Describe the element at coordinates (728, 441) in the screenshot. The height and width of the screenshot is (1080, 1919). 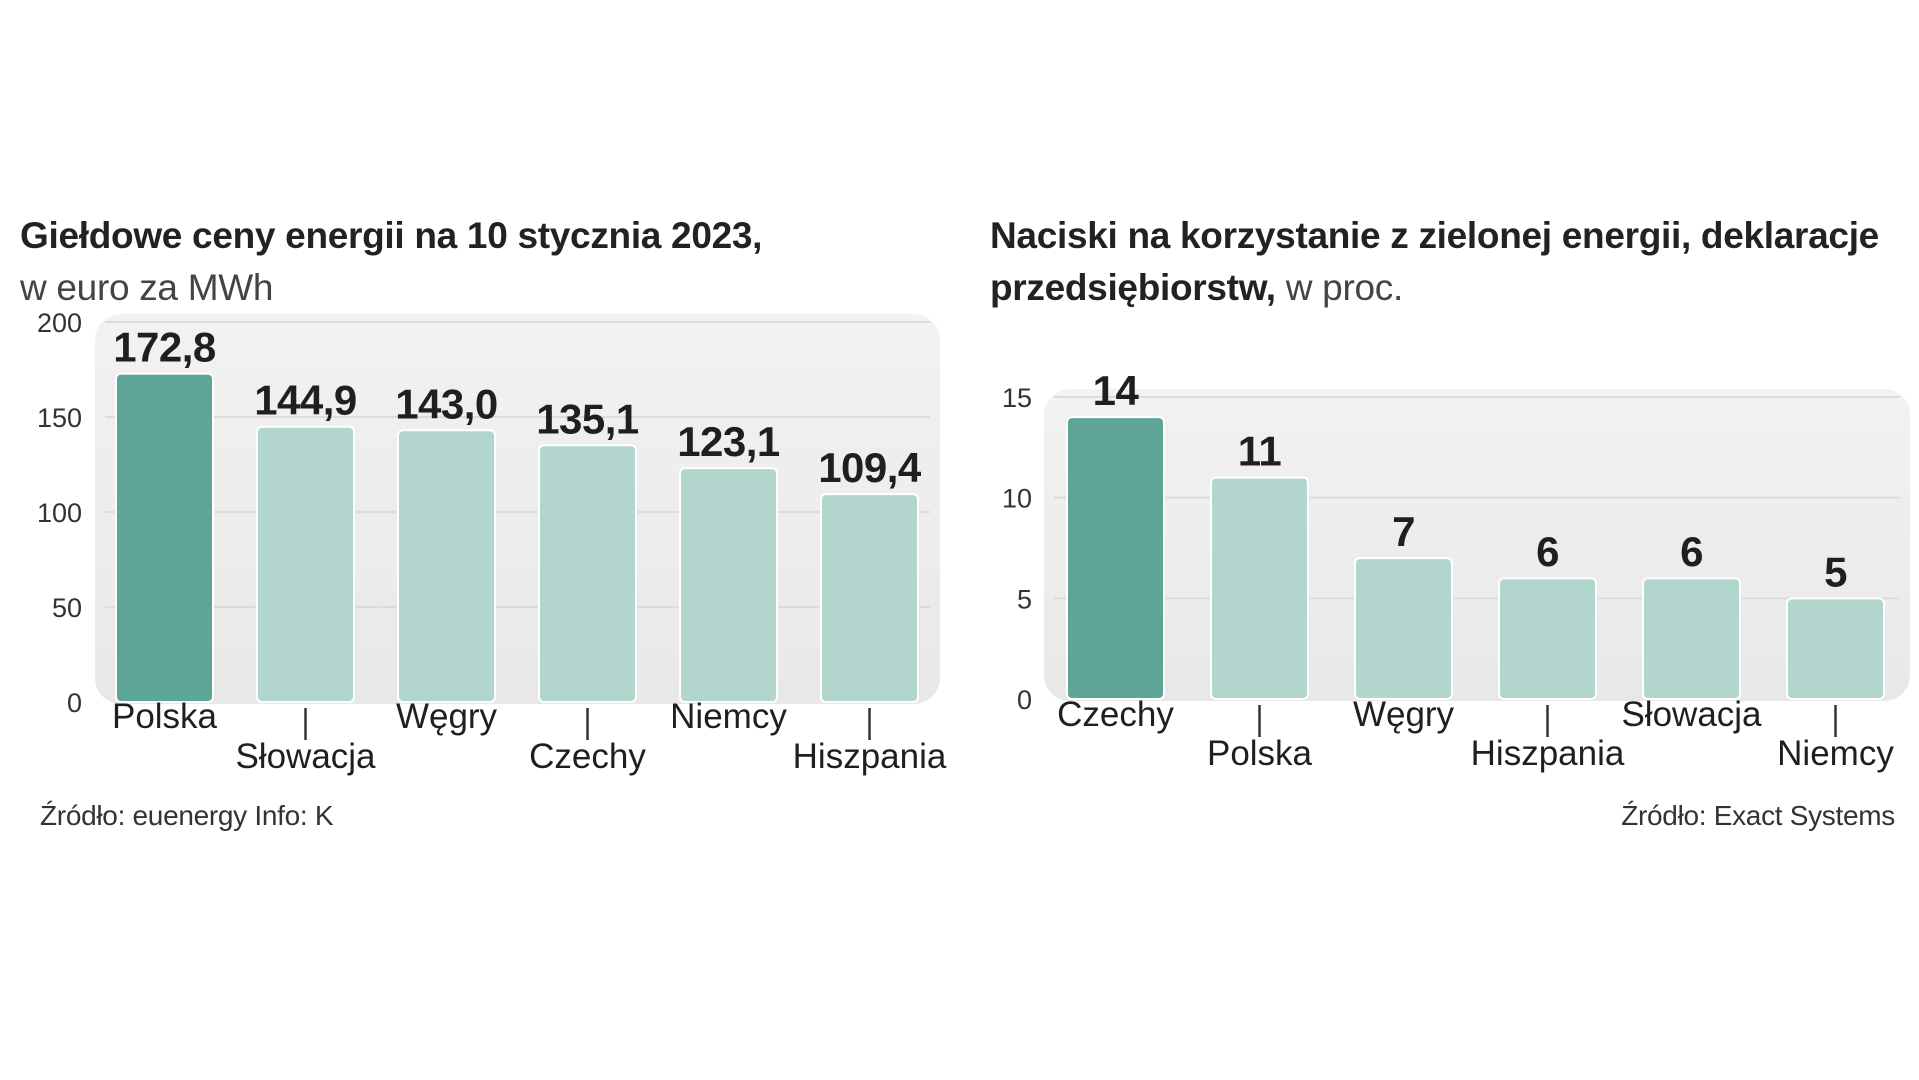
I see `bar-value-label: 123,1` at that location.